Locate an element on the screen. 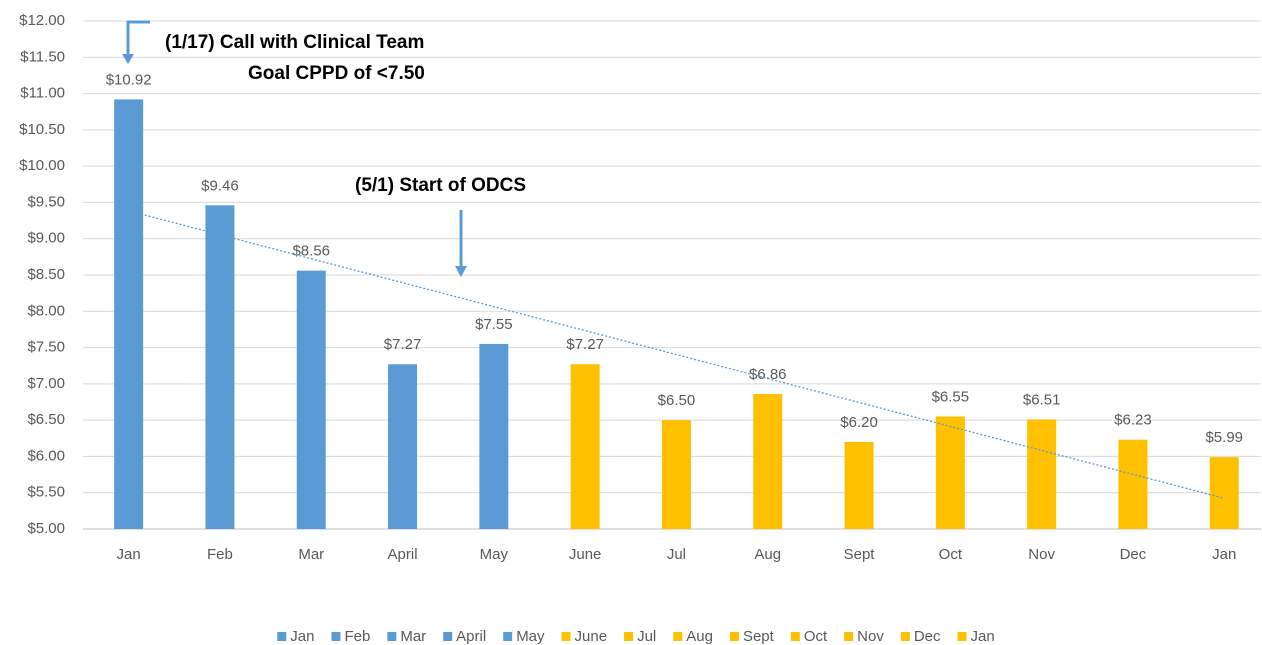 The height and width of the screenshot is (645, 1262). annotation-arrows is located at coordinates (294, 148).